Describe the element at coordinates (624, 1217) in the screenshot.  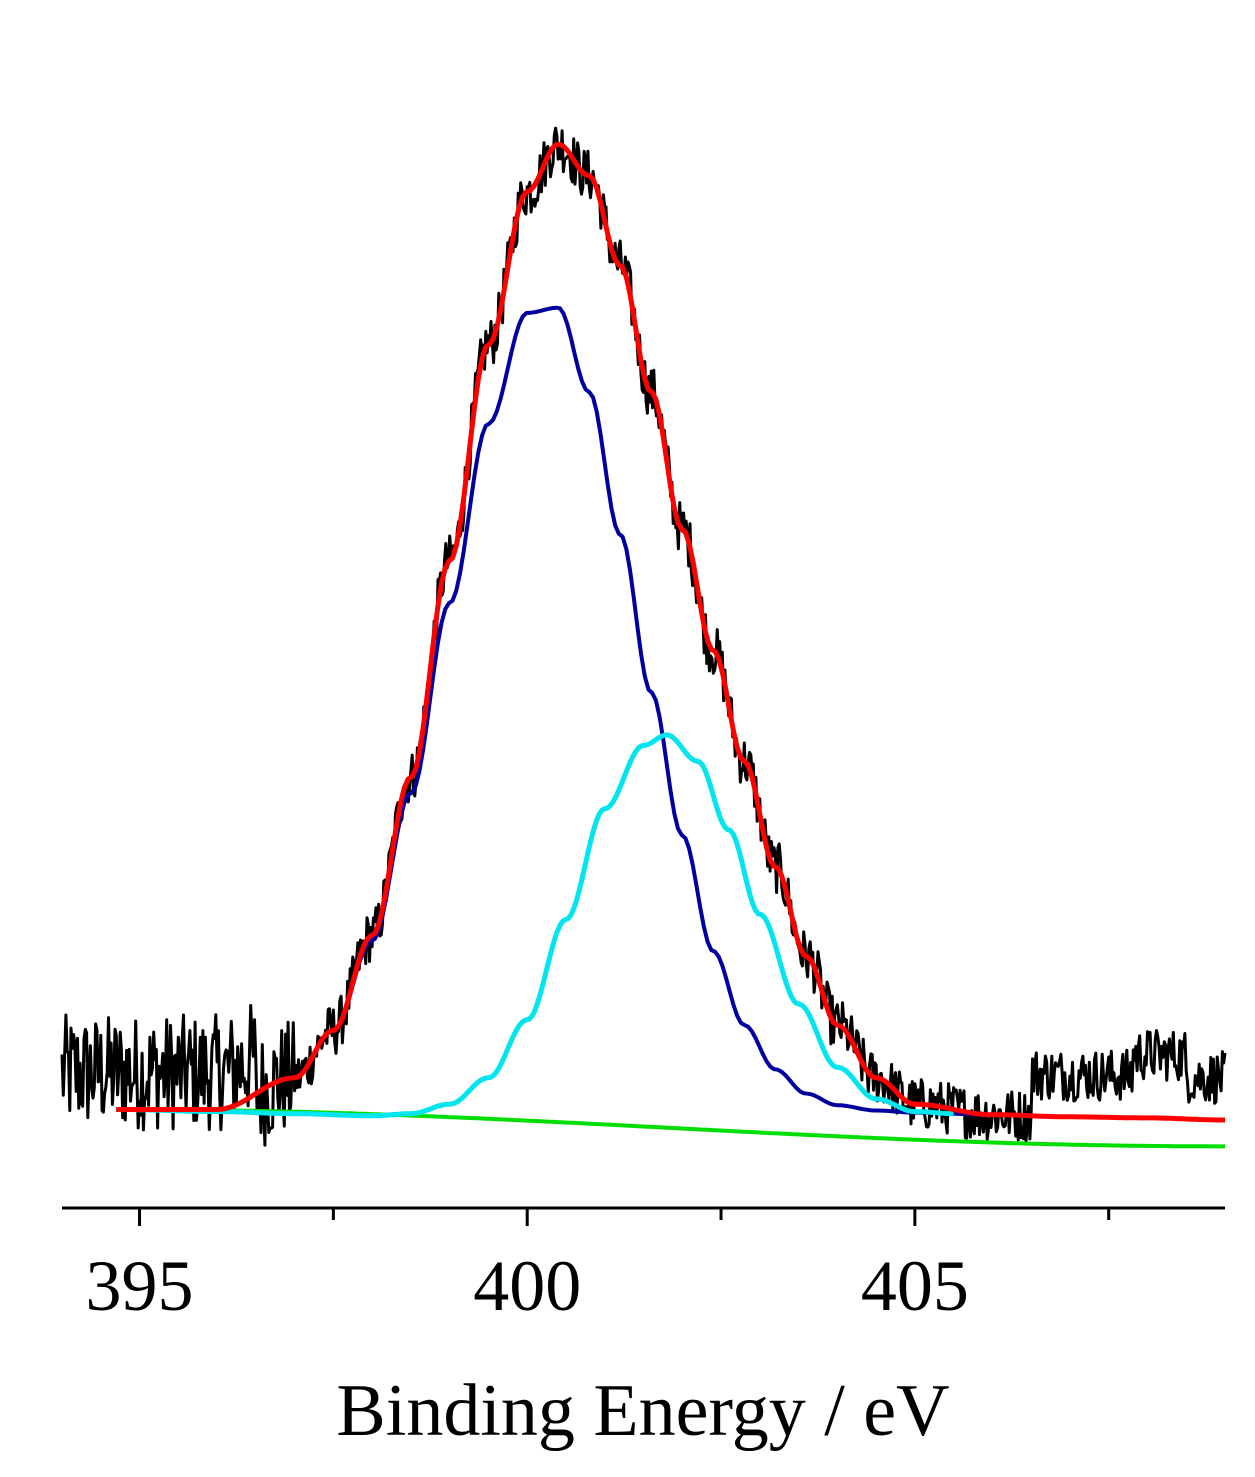
I see `x-axis-ticks` at that location.